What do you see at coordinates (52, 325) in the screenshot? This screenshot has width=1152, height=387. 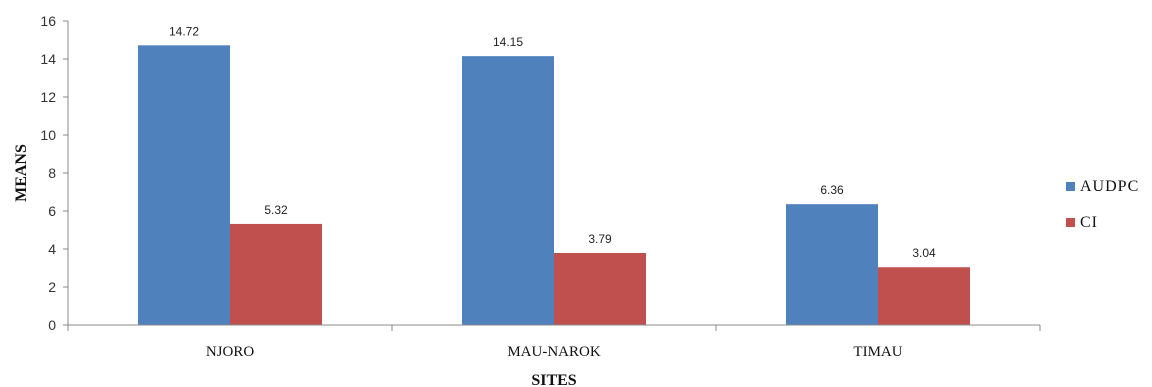 I see `y-tick-label: 0` at bounding box center [52, 325].